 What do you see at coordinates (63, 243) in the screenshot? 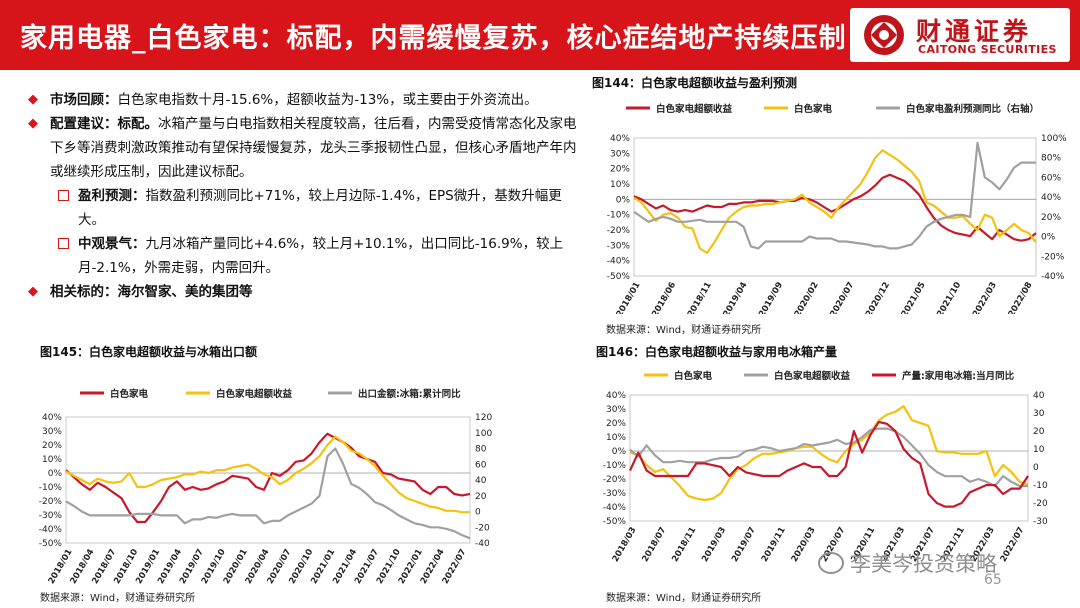
I see `square-bullet-icon` at bounding box center [63, 243].